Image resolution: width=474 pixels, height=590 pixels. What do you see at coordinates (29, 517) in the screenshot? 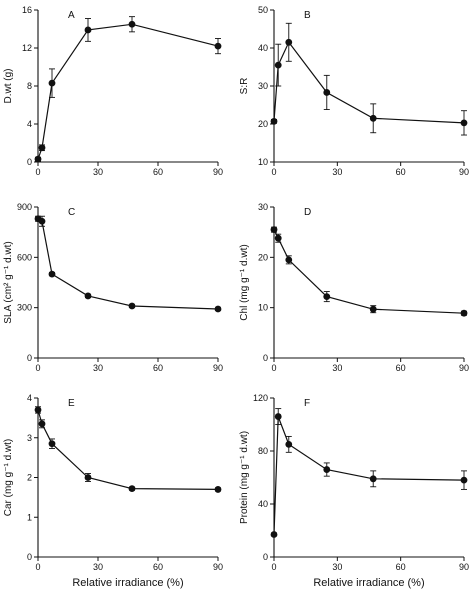
I see `y-tick-label: 1` at bounding box center [29, 517].